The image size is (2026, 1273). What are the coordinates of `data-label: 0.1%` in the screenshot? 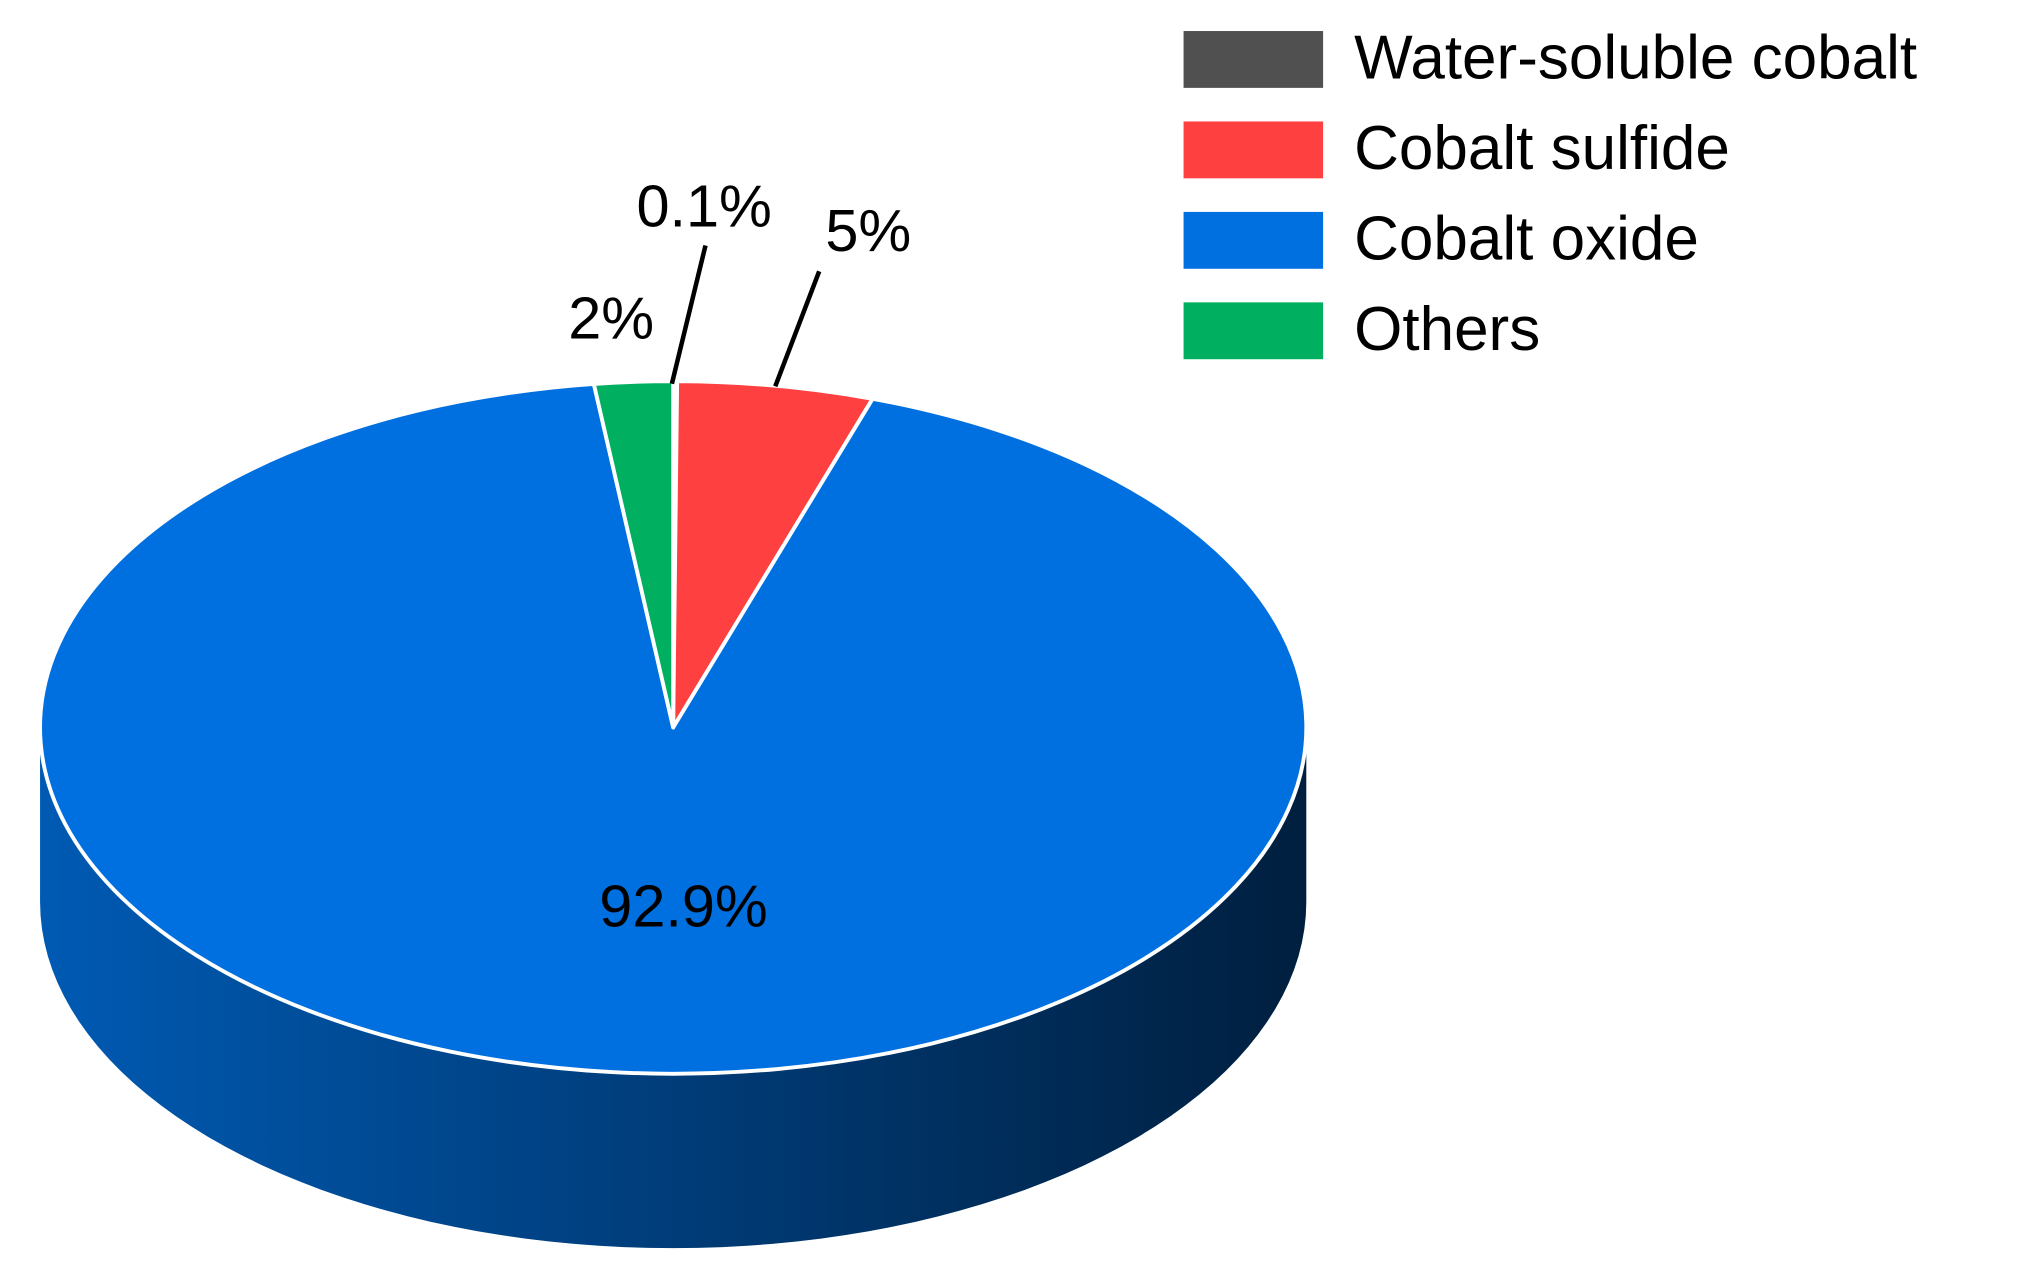 It's located at (703, 205).